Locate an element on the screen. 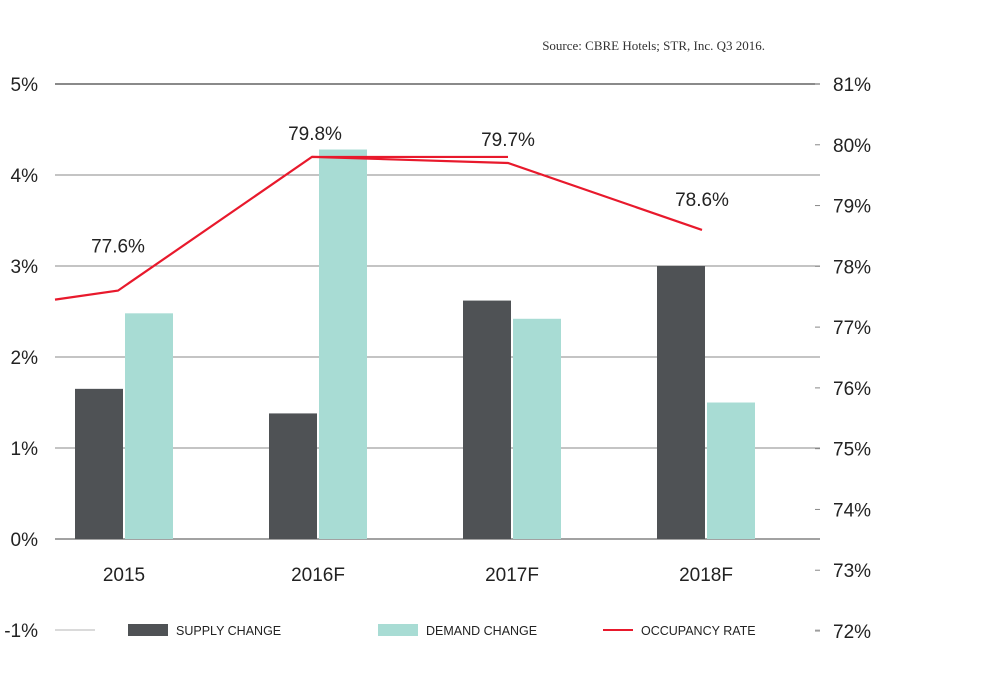 The height and width of the screenshot is (681, 1000). left-tick-label: 1% is located at coordinates (25, 449).